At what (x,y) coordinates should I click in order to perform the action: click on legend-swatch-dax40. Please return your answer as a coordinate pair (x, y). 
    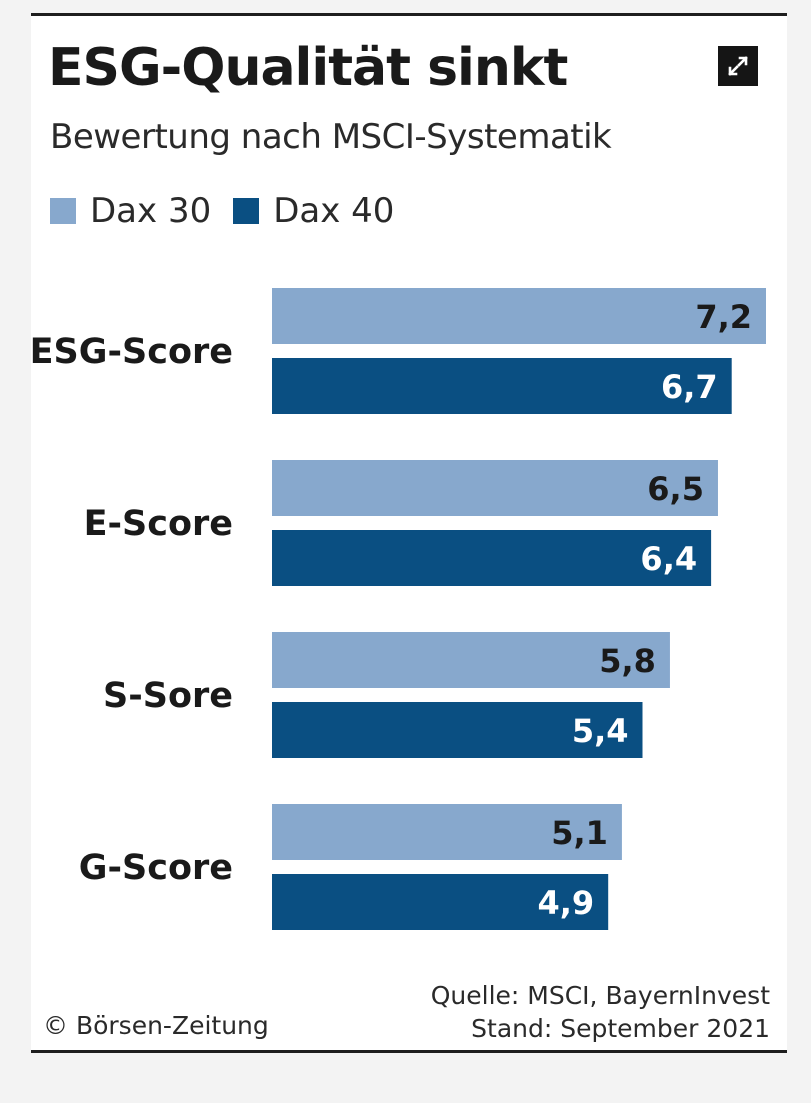
    Looking at the image, I should click on (246, 211).